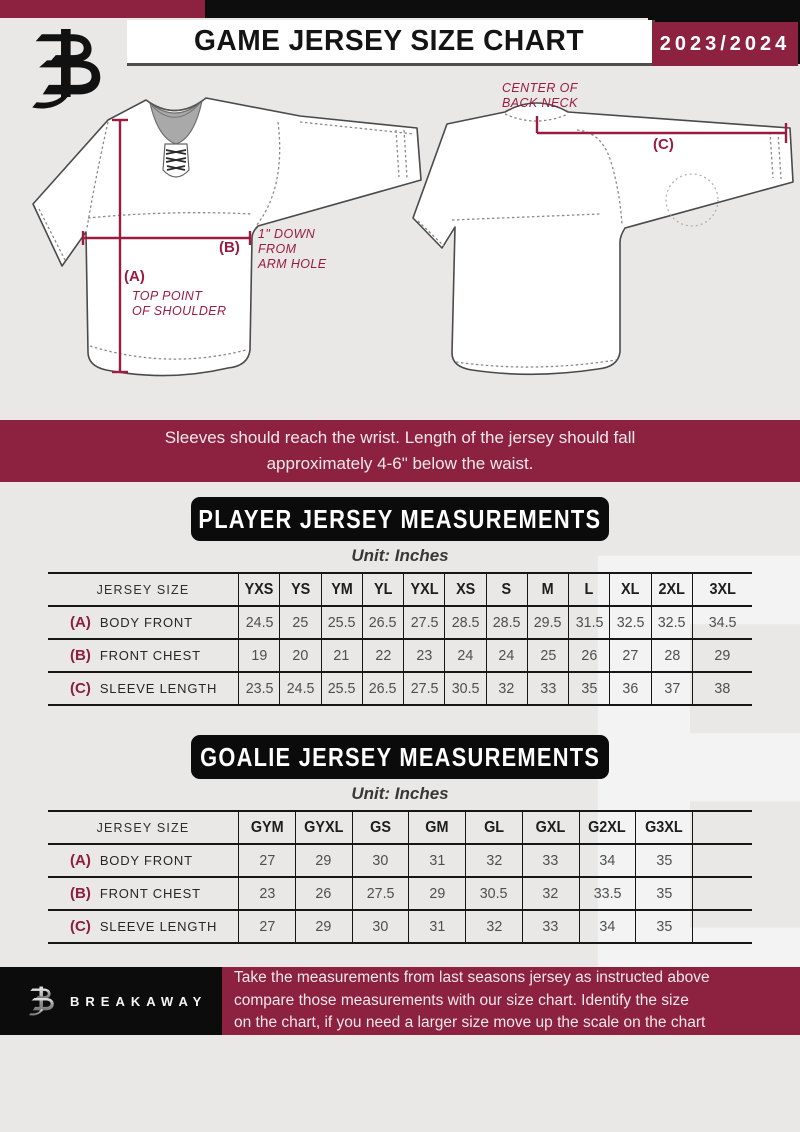 This screenshot has width=800, height=1132. What do you see at coordinates (663, 827) in the screenshot?
I see `size-column-g3xl: G3XL` at bounding box center [663, 827].